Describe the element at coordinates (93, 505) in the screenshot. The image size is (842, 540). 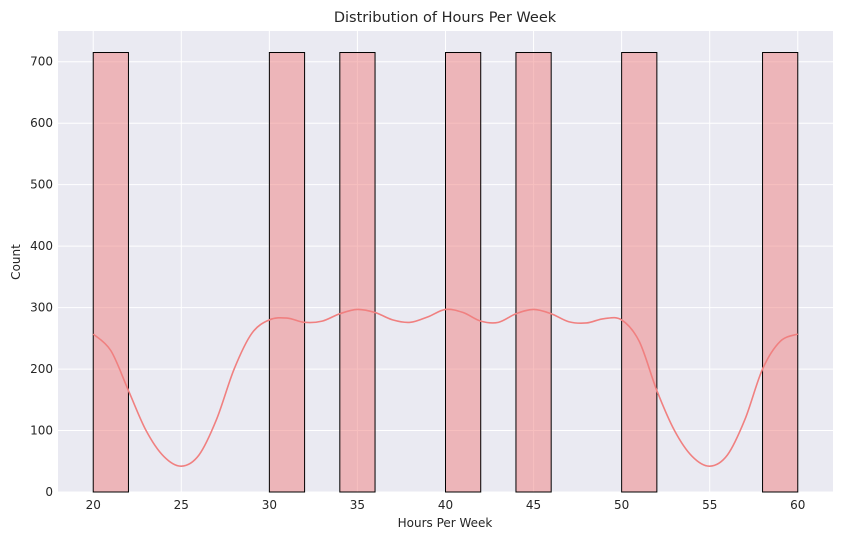
I see `x-tick-label: 20` at that location.